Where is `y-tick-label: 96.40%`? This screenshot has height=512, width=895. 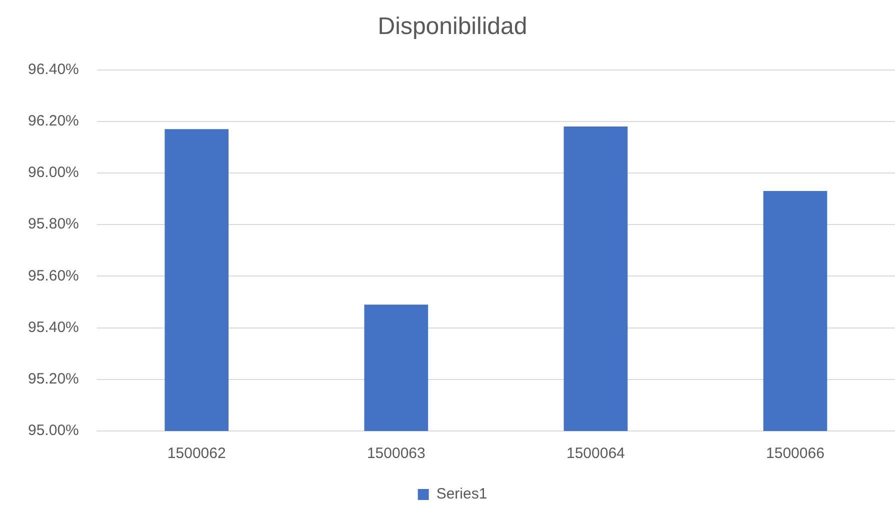
y-tick-label: 96.40% is located at coordinates (53, 69).